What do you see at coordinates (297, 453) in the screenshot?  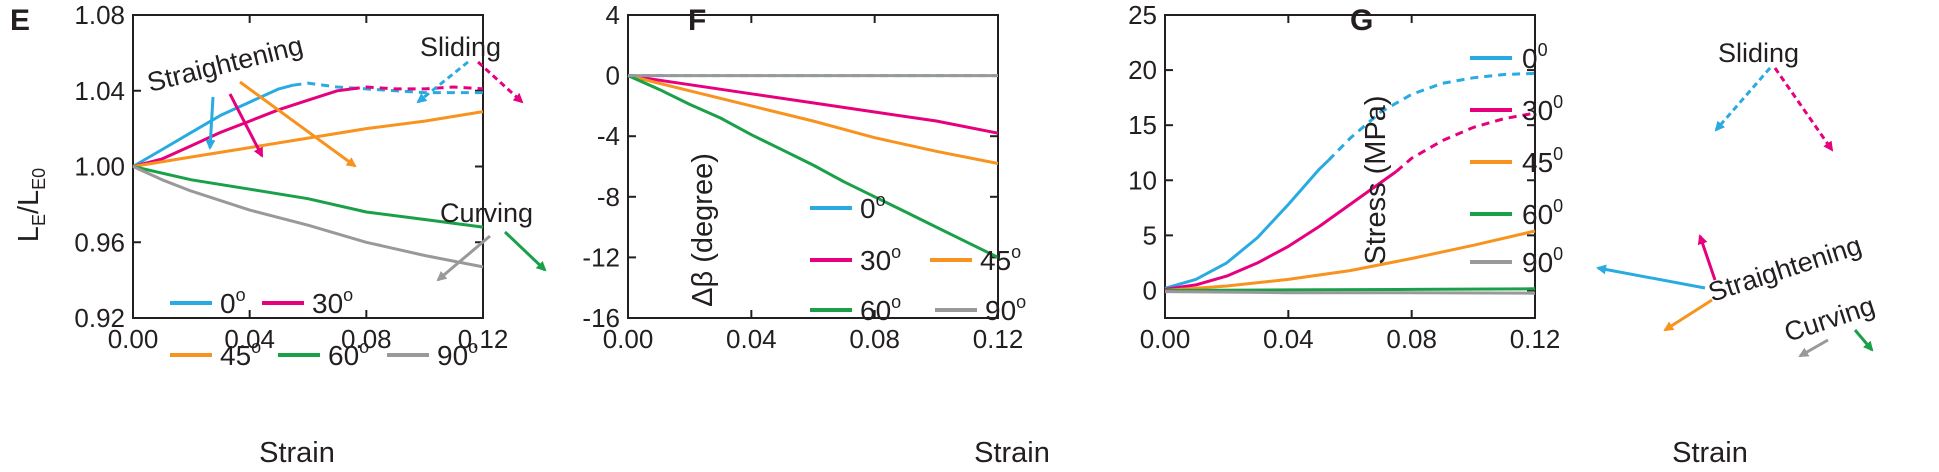 I see `panel-e-xlabel: Strain` at bounding box center [297, 453].